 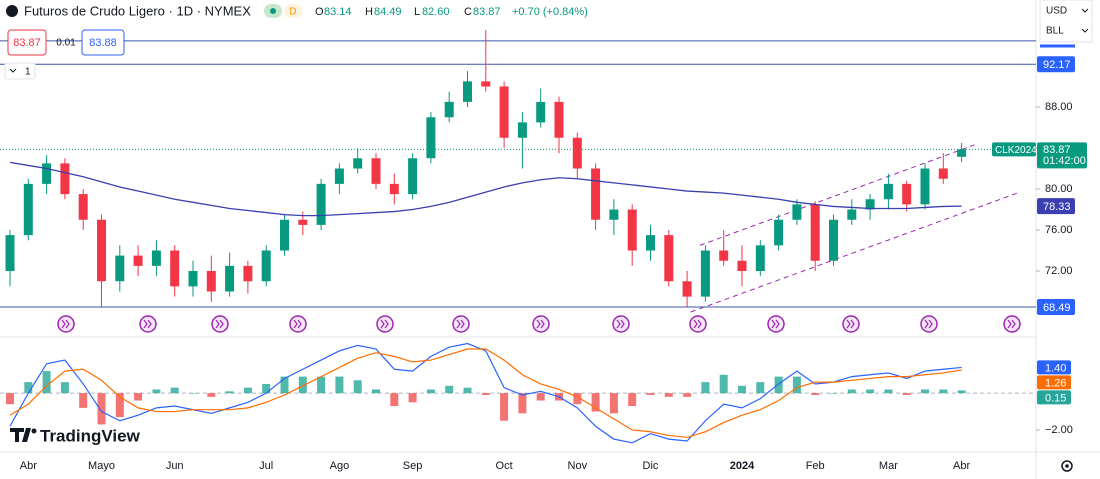 I want to click on symbol-label-bg, so click(x=1014, y=149).